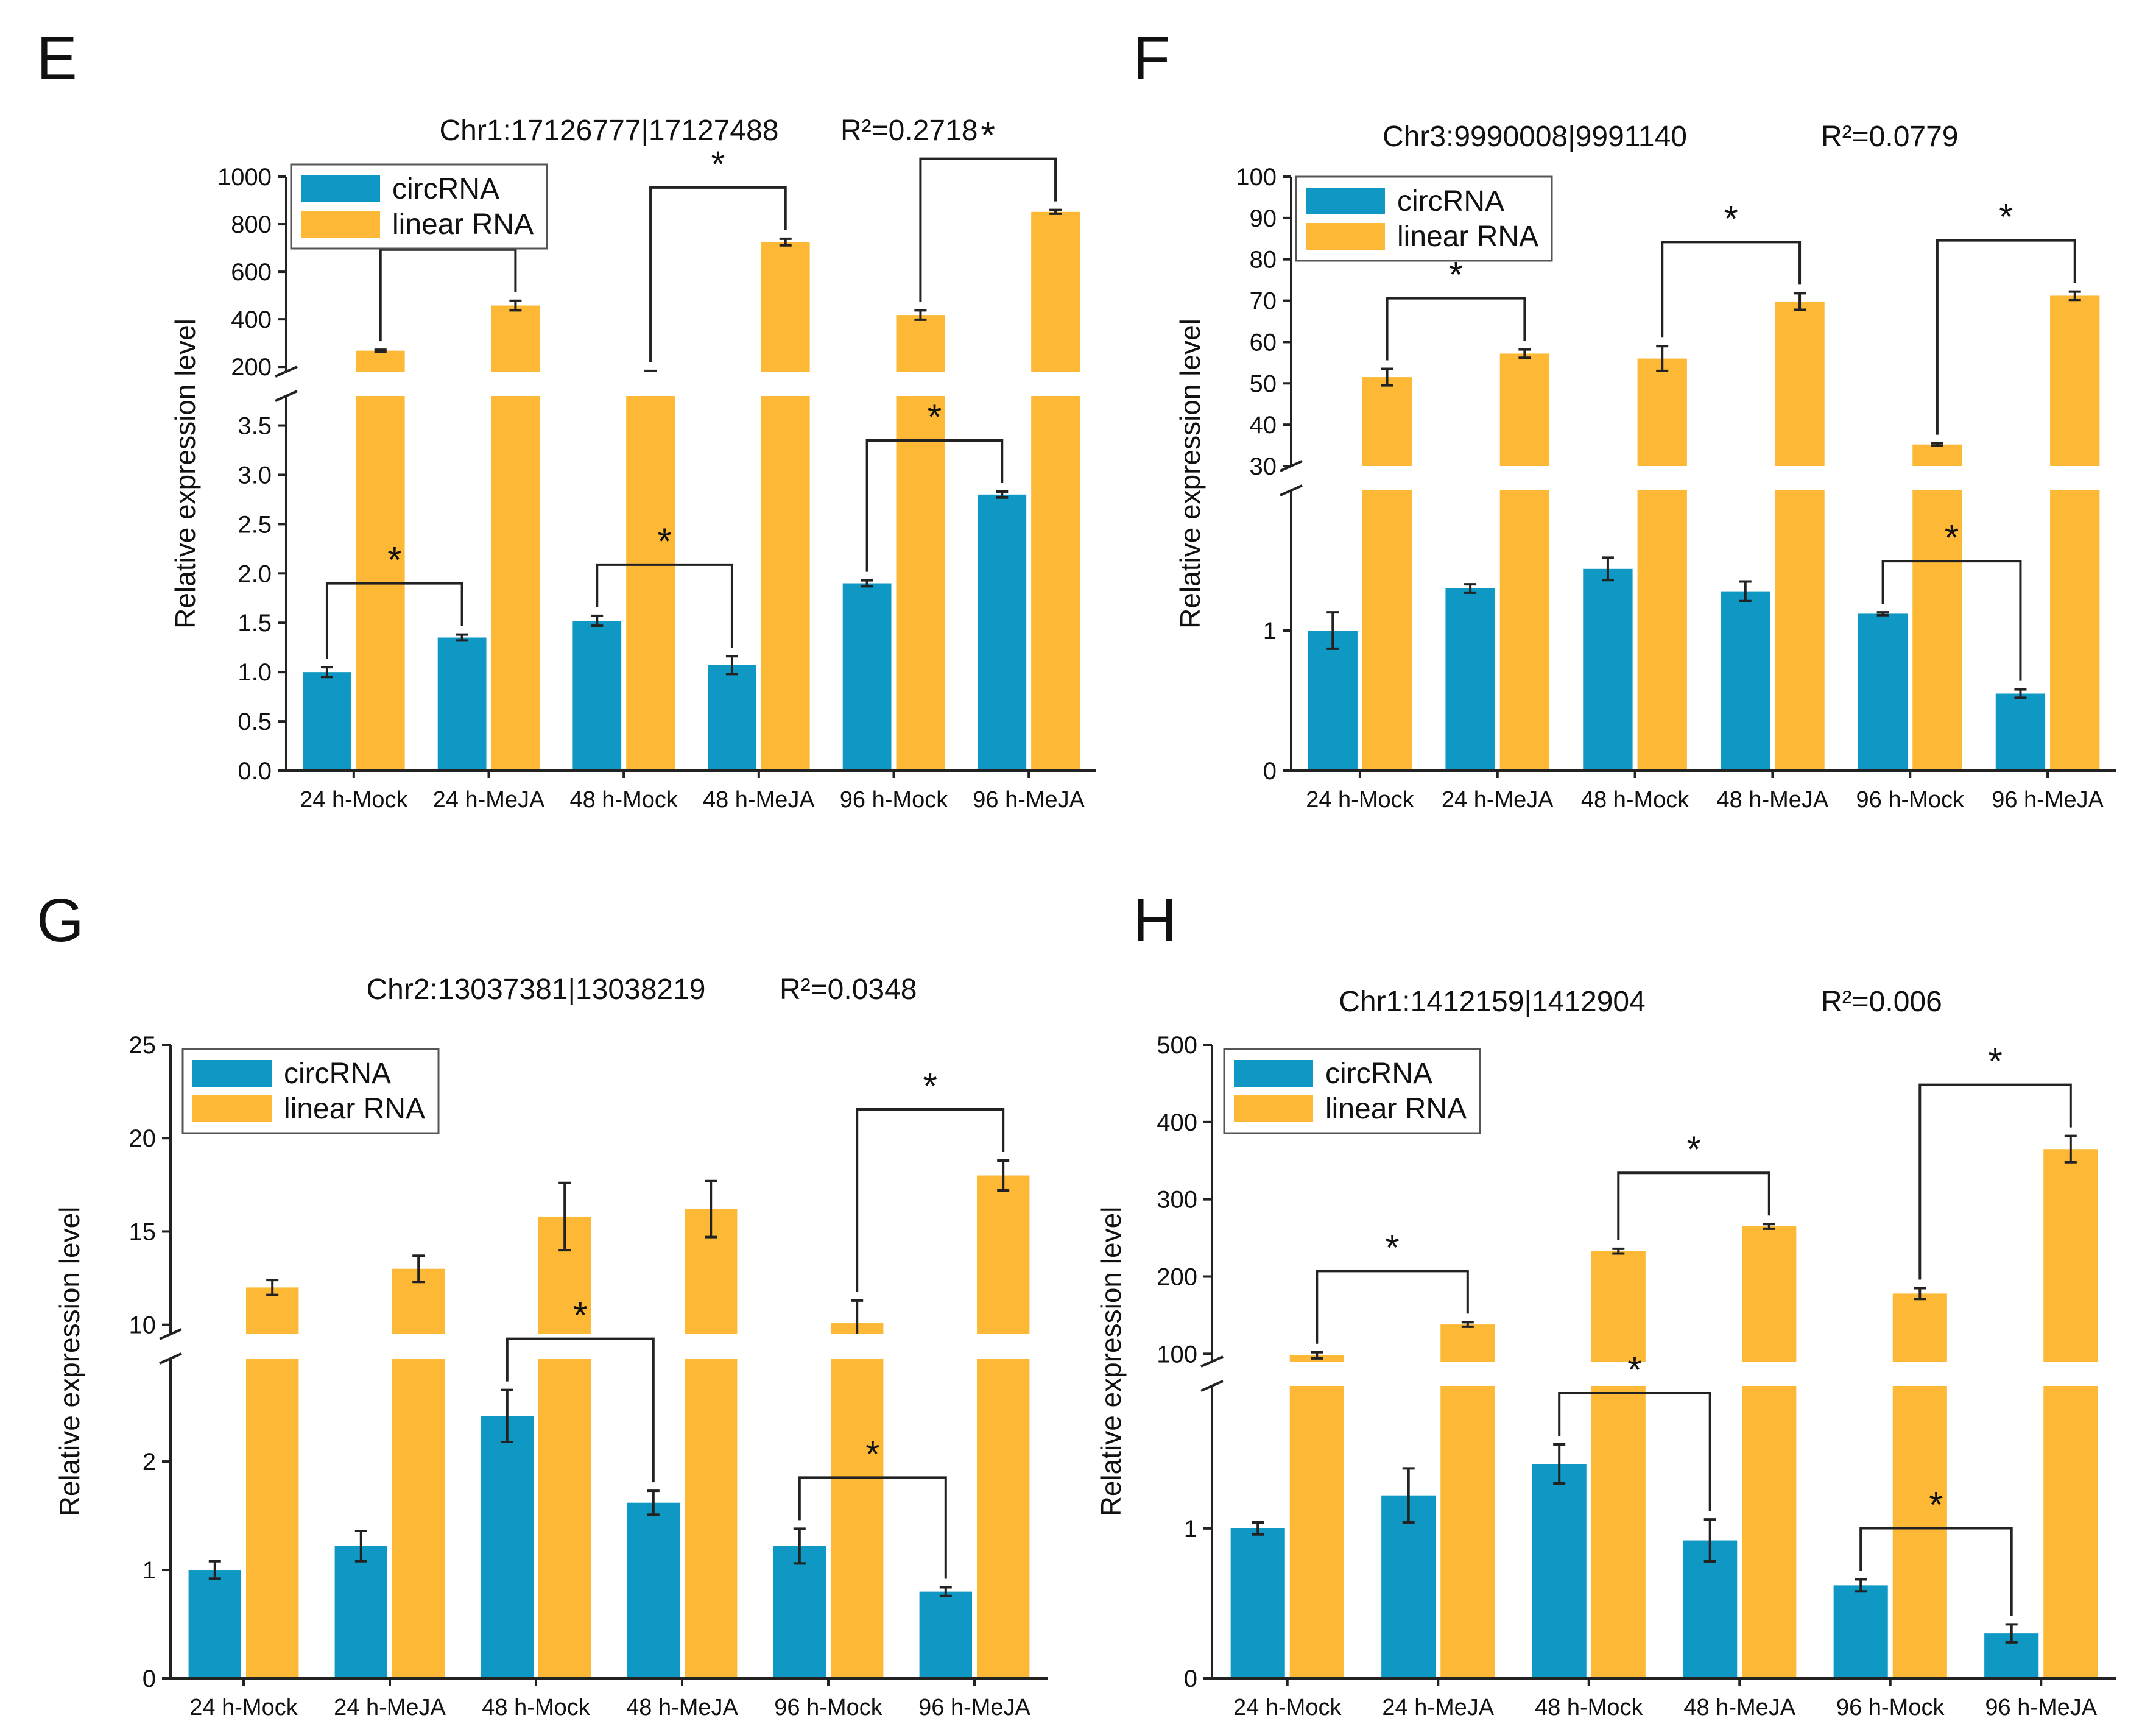 This screenshot has width=2156, height=1735. I want to click on y-tick-label: 300, so click(1177, 1200).